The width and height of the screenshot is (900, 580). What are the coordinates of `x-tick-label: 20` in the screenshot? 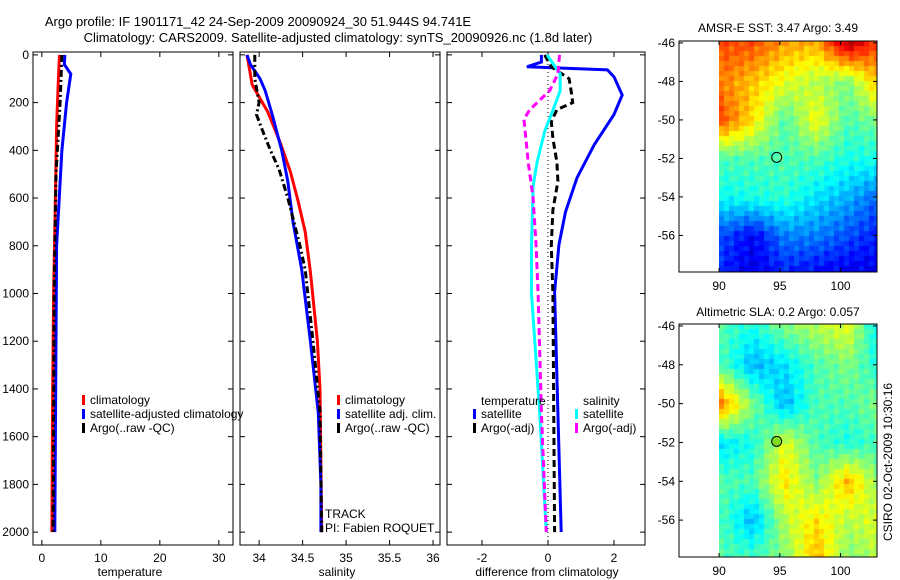 It's located at (160, 558).